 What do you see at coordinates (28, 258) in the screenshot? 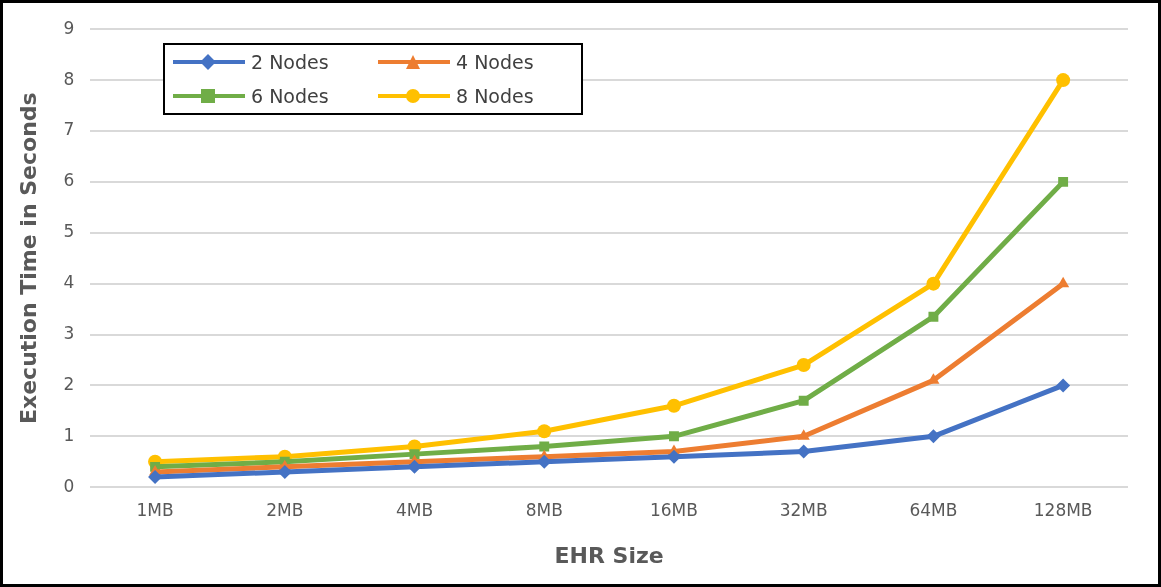
I see `y-axis-title: Execution Time in Seconds` at bounding box center [28, 258].